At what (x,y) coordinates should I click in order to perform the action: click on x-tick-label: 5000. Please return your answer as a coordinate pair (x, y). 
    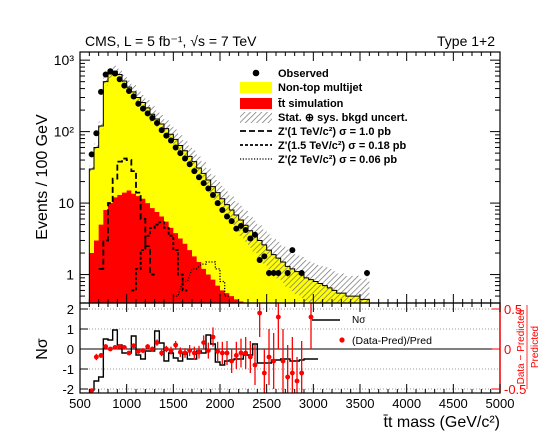
    Looking at the image, I should click on (500, 403).